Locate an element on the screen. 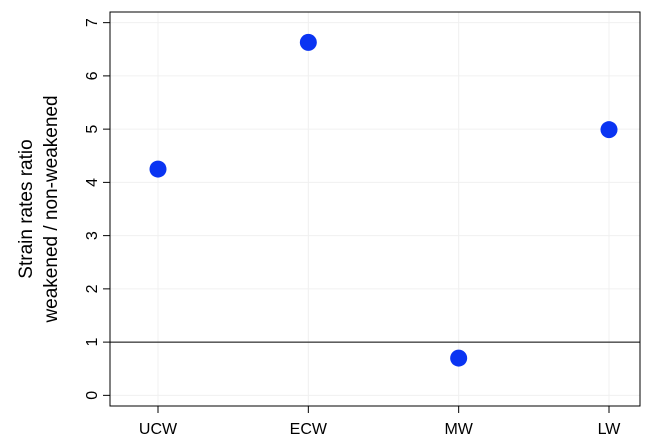 Image resolution: width=652 pixels, height=441 pixels. y-tick-label: 1 is located at coordinates (92, 342).